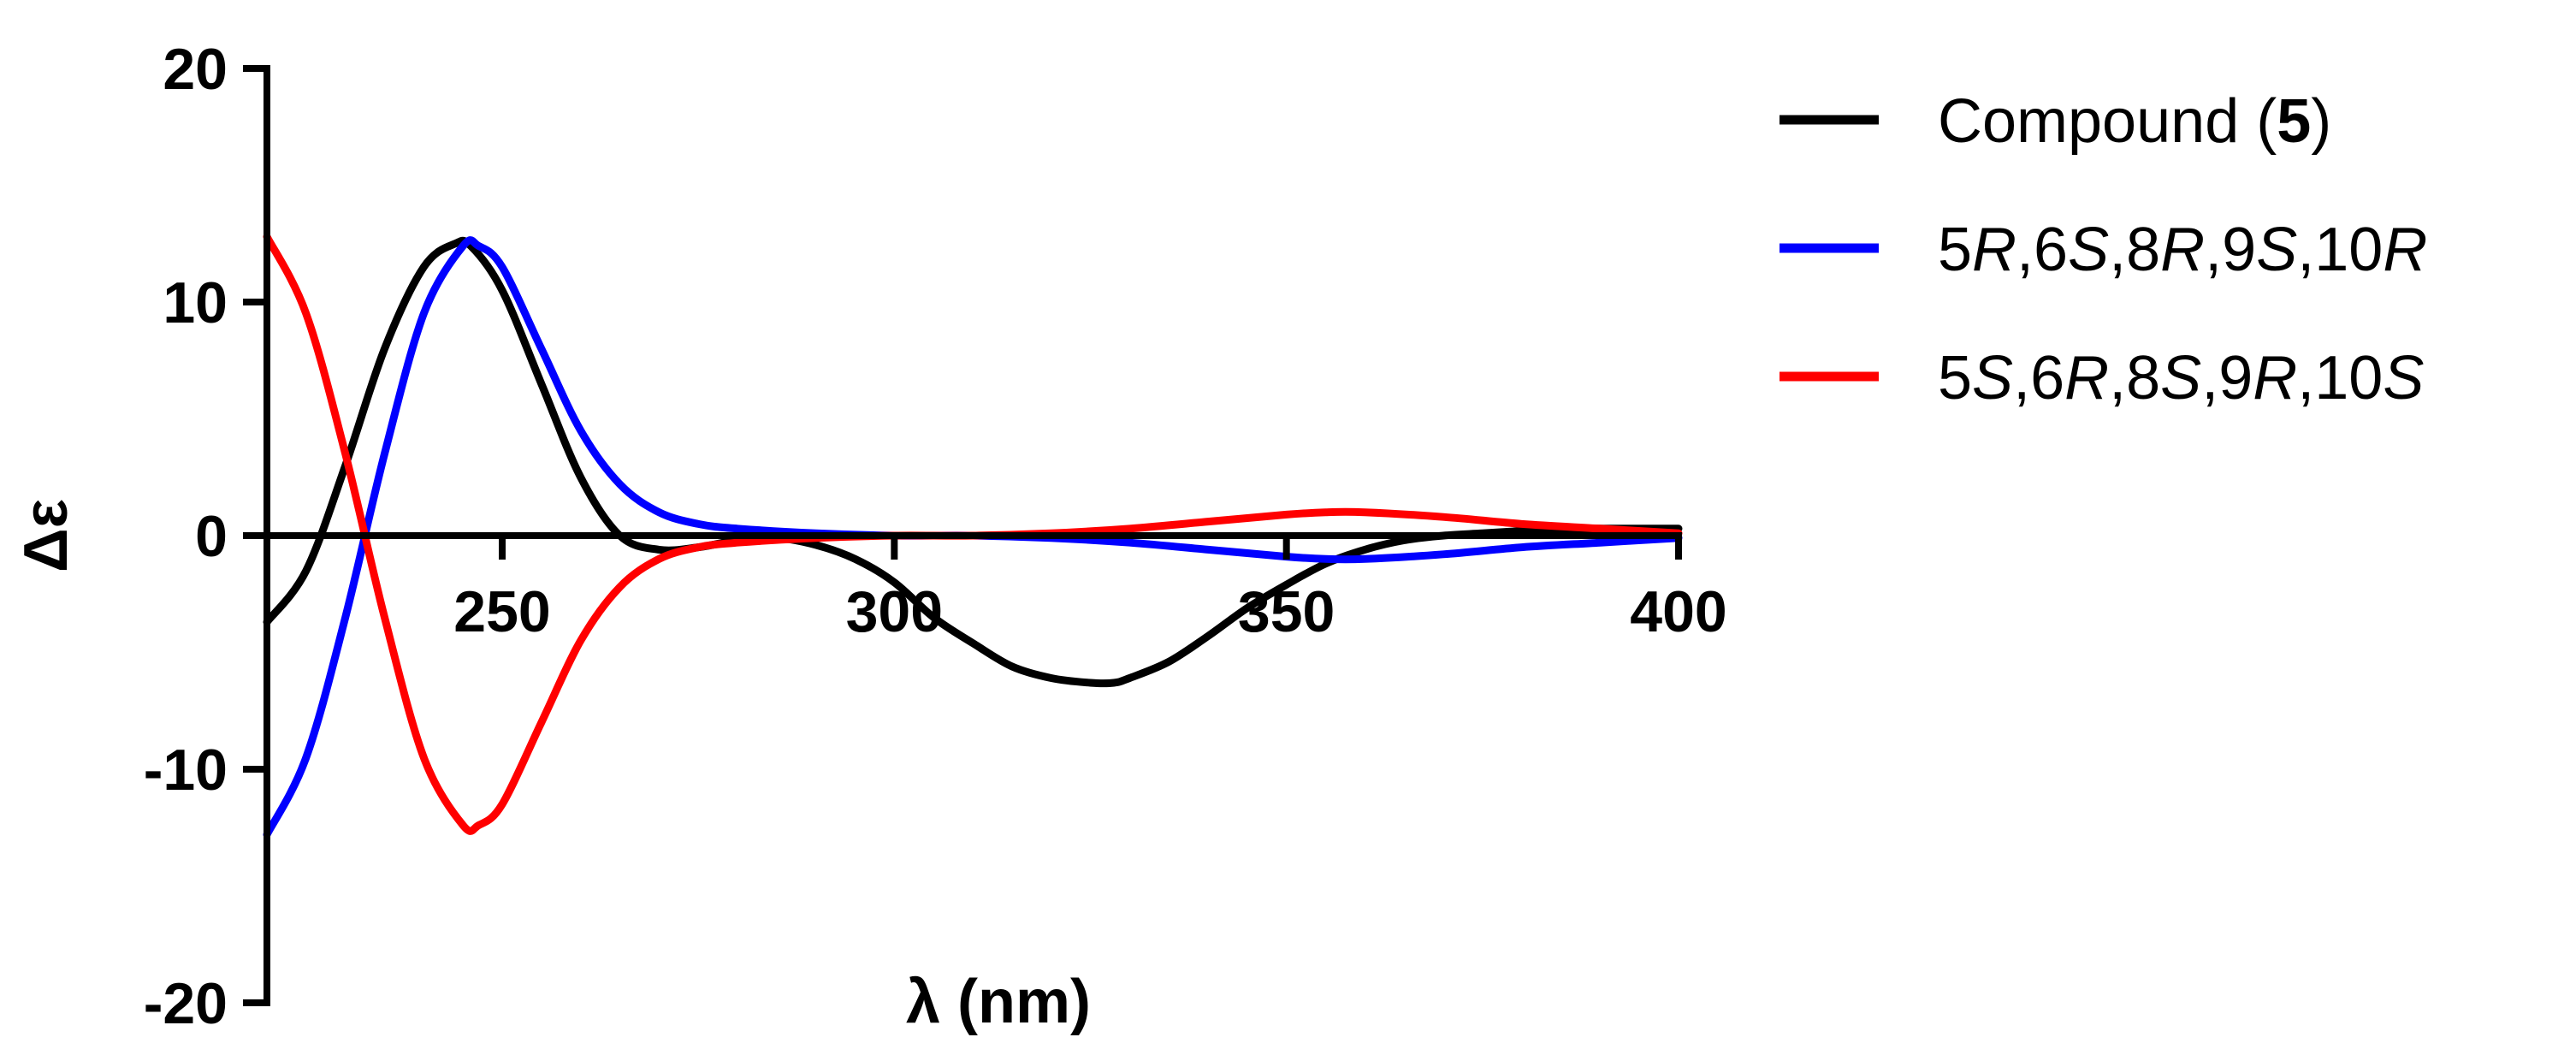  Describe the element at coordinates (211, 536) in the screenshot. I see `y-tick-label: 0` at that location.